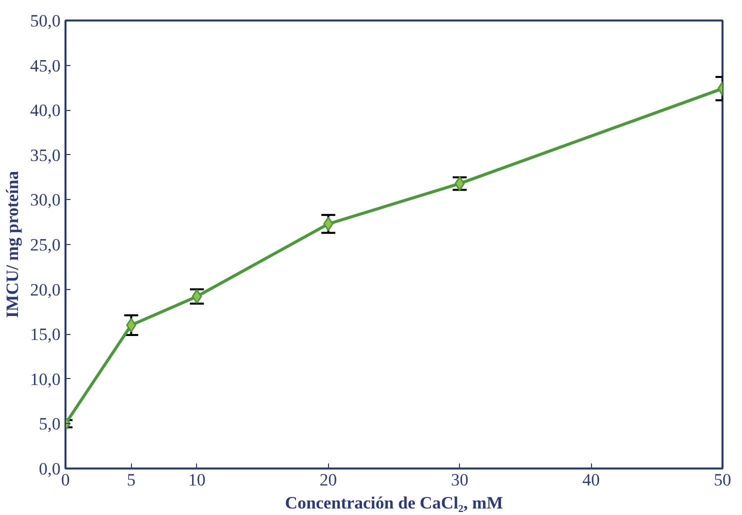 This screenshot has height=515, width=742. What do you see at coordinates (45, 379) in the screenshot?
I see `y-tick-label: 10,0` at bounding box center [45, 379].